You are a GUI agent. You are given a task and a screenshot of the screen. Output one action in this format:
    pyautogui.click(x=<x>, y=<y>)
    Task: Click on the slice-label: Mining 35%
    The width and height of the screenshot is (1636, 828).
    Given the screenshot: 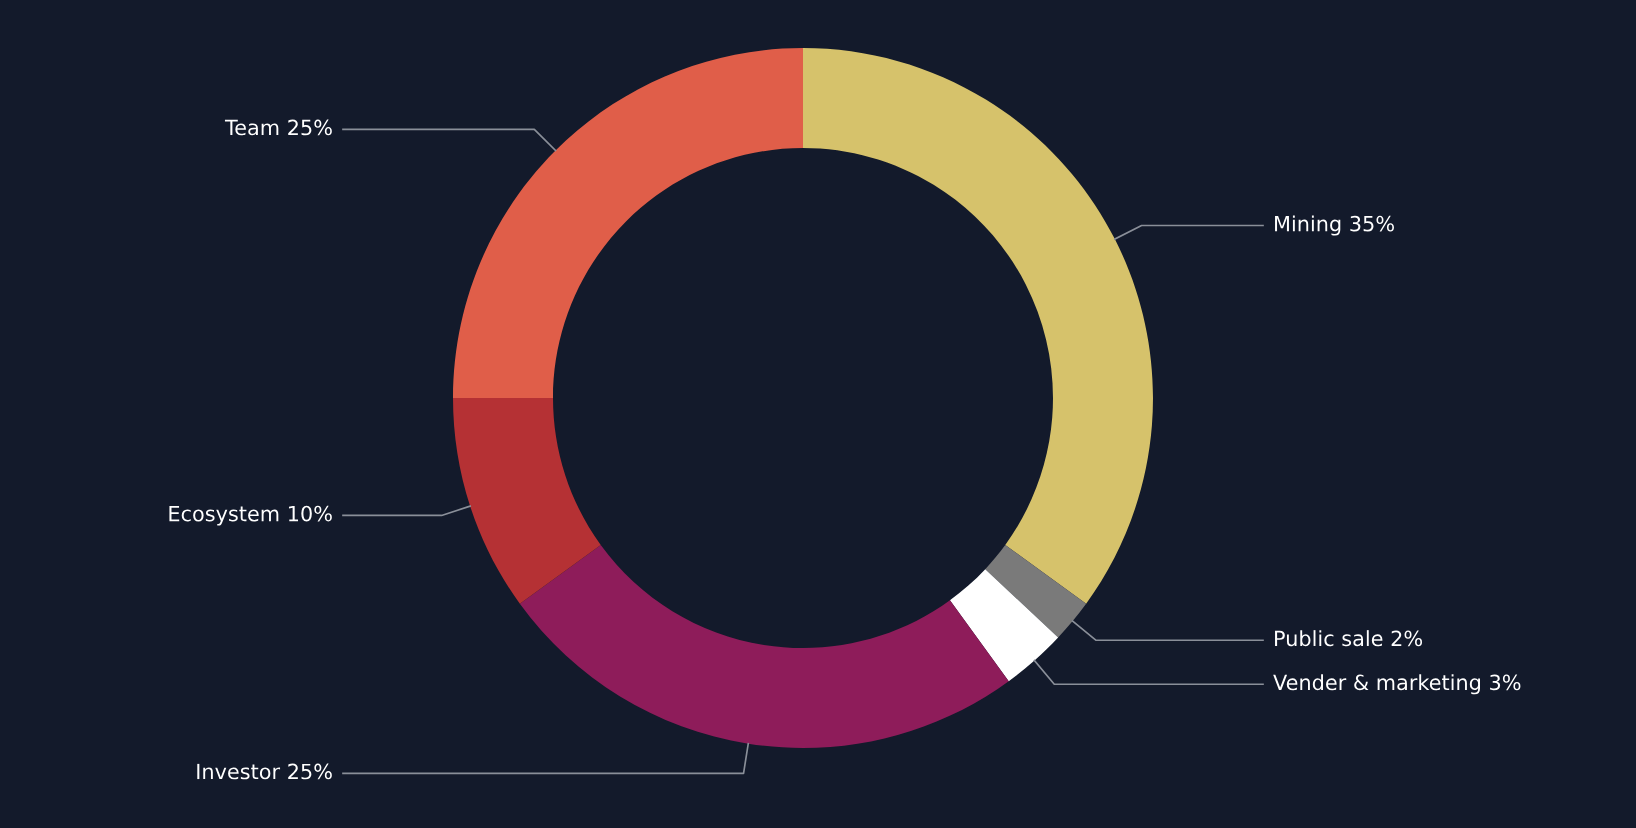 What is the action you would take?
    pyautogui.click(x=1334, y=225)
    